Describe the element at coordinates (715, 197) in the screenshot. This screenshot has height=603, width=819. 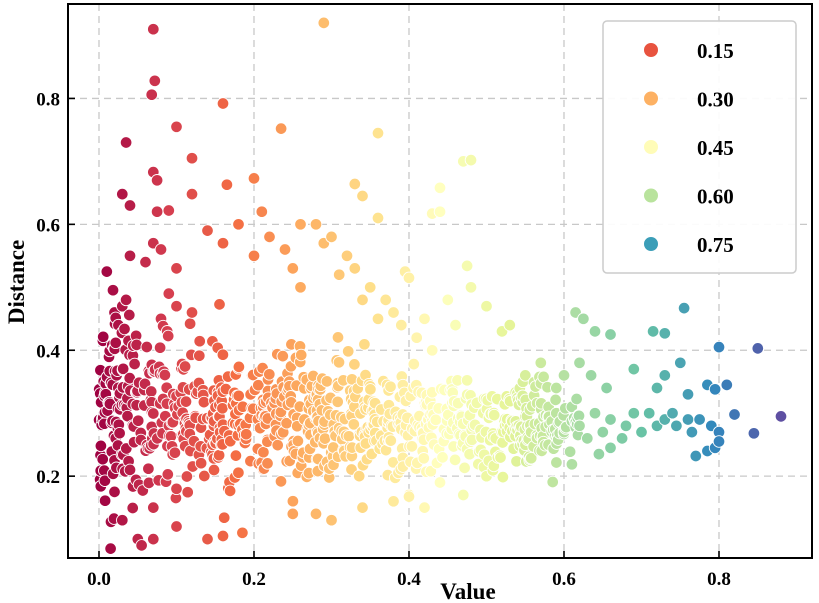
I see `legend-label: 0.60` at that location.